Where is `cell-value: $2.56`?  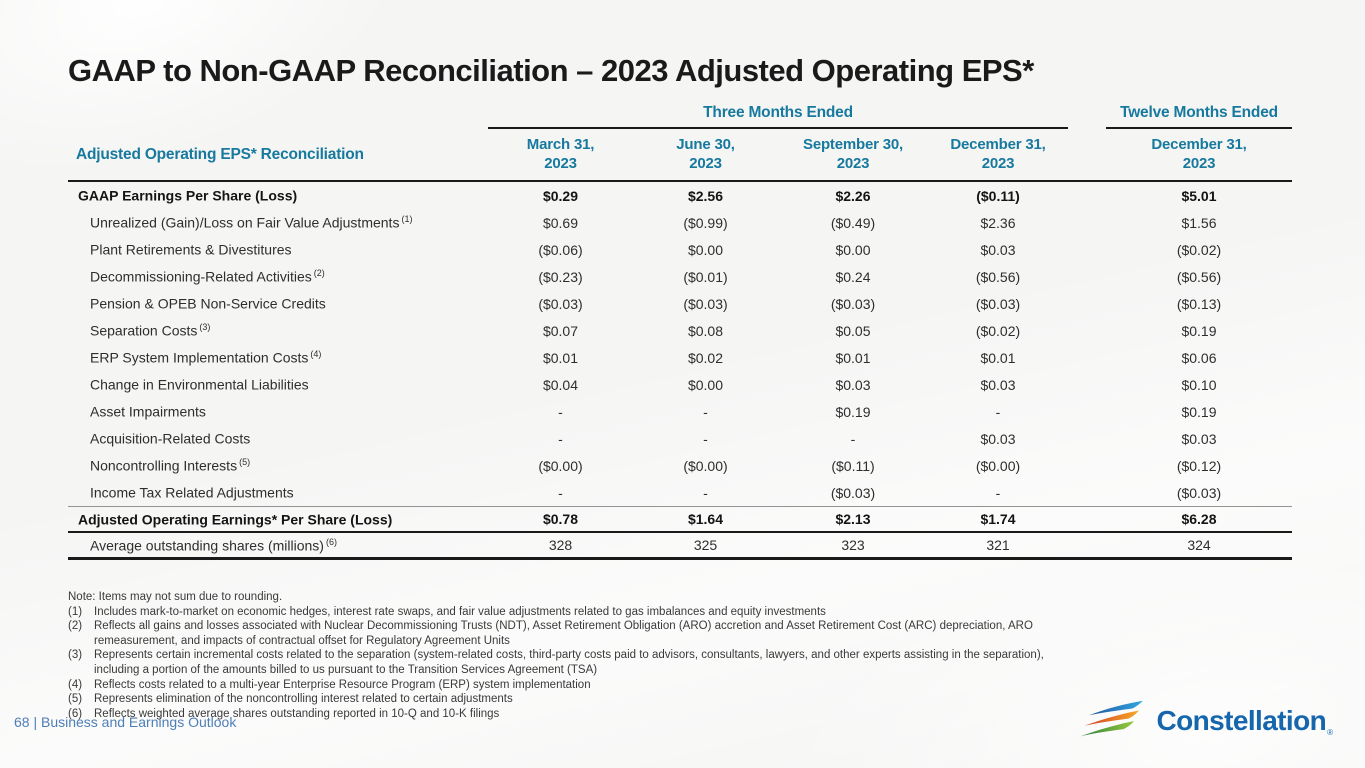 cell-value: $2.56 is located at coordinates (705, 195).